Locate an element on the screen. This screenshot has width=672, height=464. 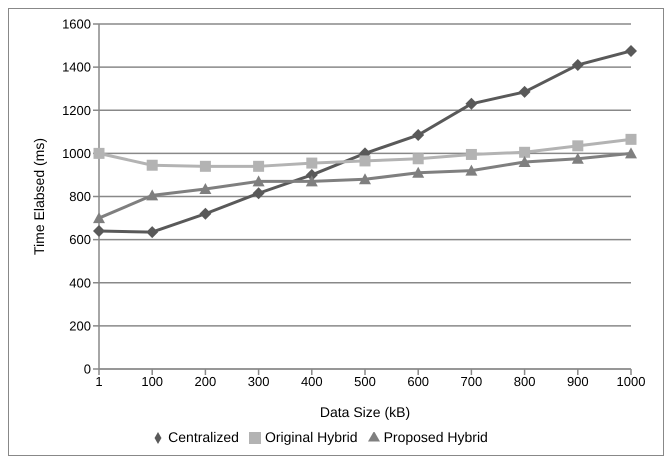
legend-label: Proposed Hybrid is located at coordinates (436, 437).